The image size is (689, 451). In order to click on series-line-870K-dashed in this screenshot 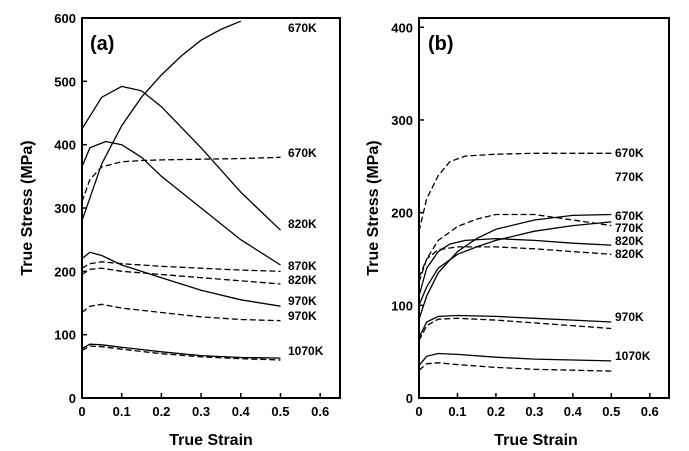, I will do `click(181, 266)`.